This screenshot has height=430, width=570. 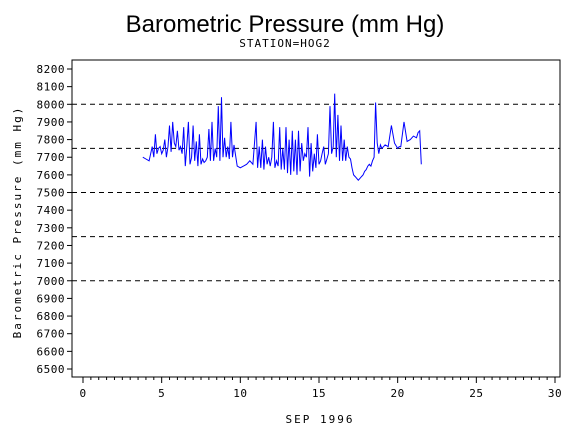 I want to click on chart-subtitle: STATION=HOG2, so click(x=284, y=43).